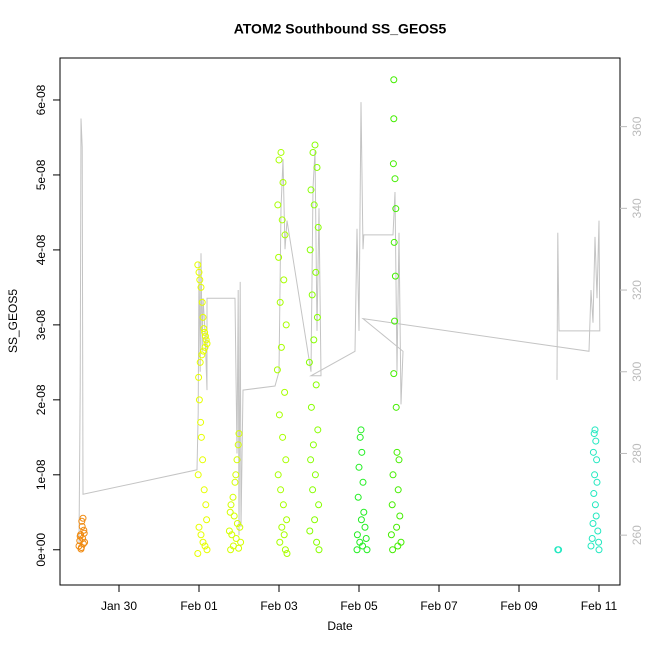 The height and width of the screenshot is (650, 650). What do you see at coordinates (519, 606) in the screenshot?
I see `x-tick-label: Feb 09` at bounding box center [519, 606].